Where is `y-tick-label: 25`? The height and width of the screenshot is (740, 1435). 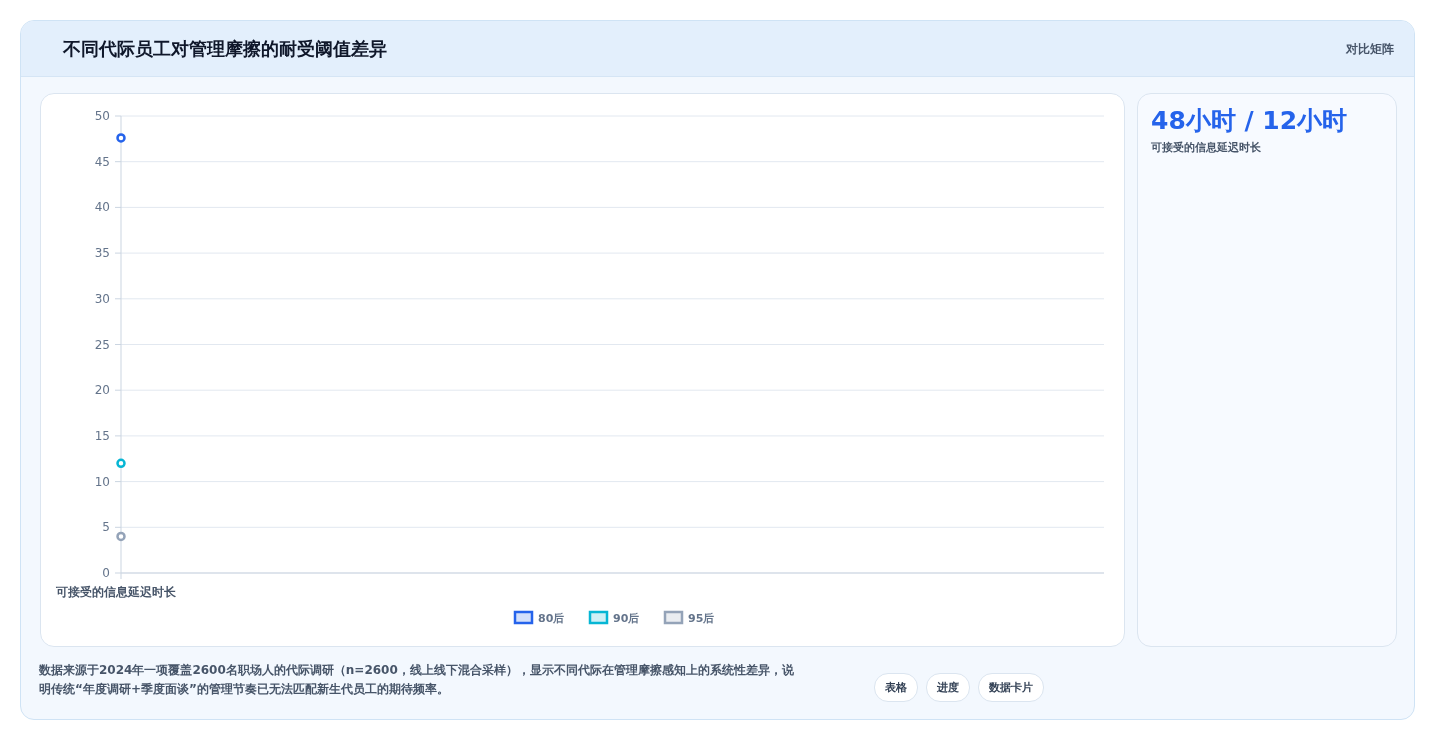
y-tick-label: 25 is located at coordinates (102, 344).